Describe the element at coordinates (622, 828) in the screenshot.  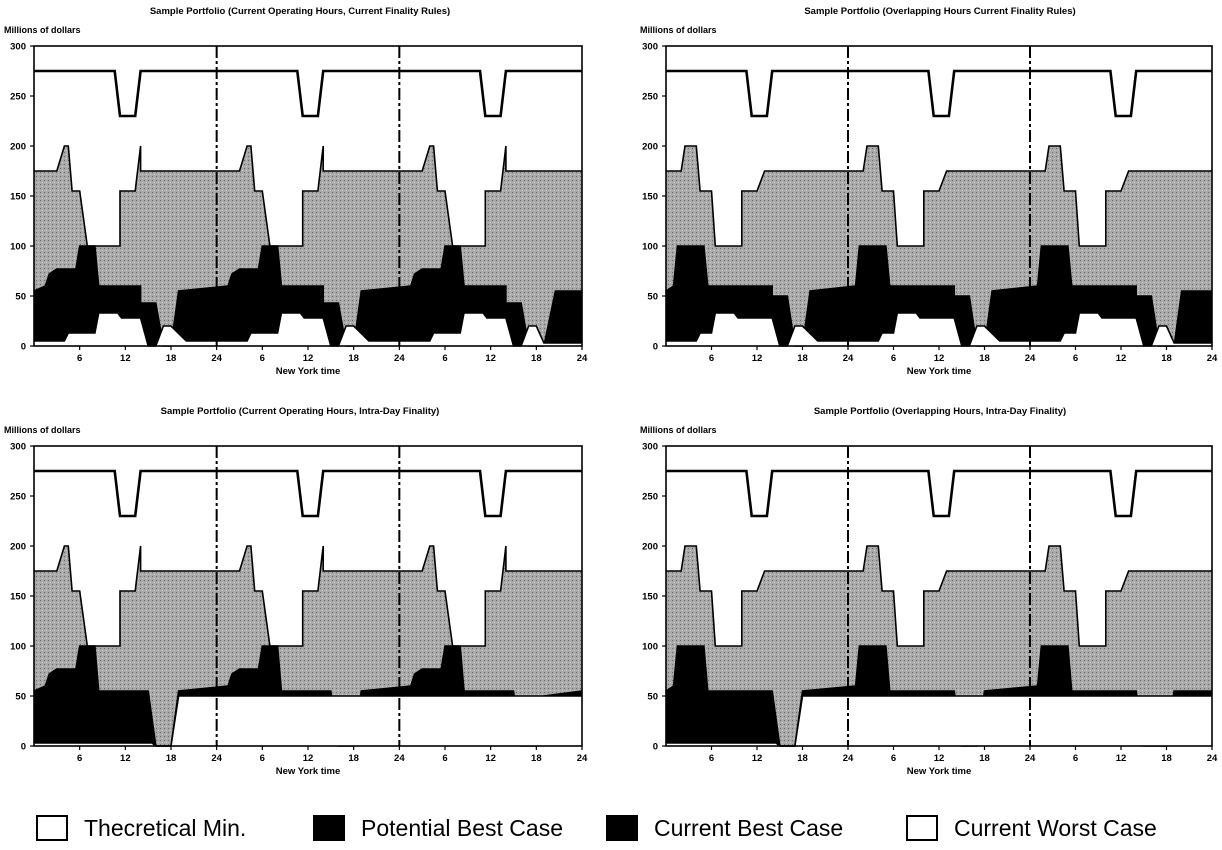
I see `legend-swatch-current-best-case` at that location.